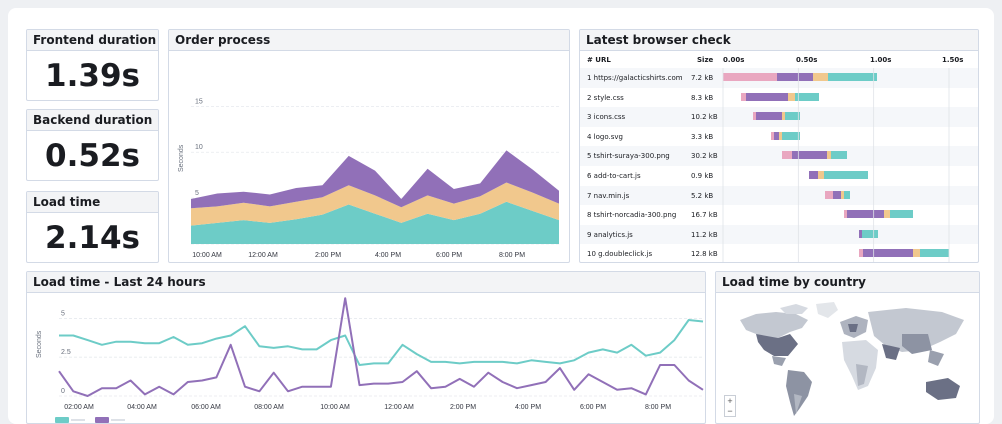 The image size is (1002, 424). What do you see at coordinates (827, 310) in the screenshot?
I see `greenland` at bounding box center [827, 310].